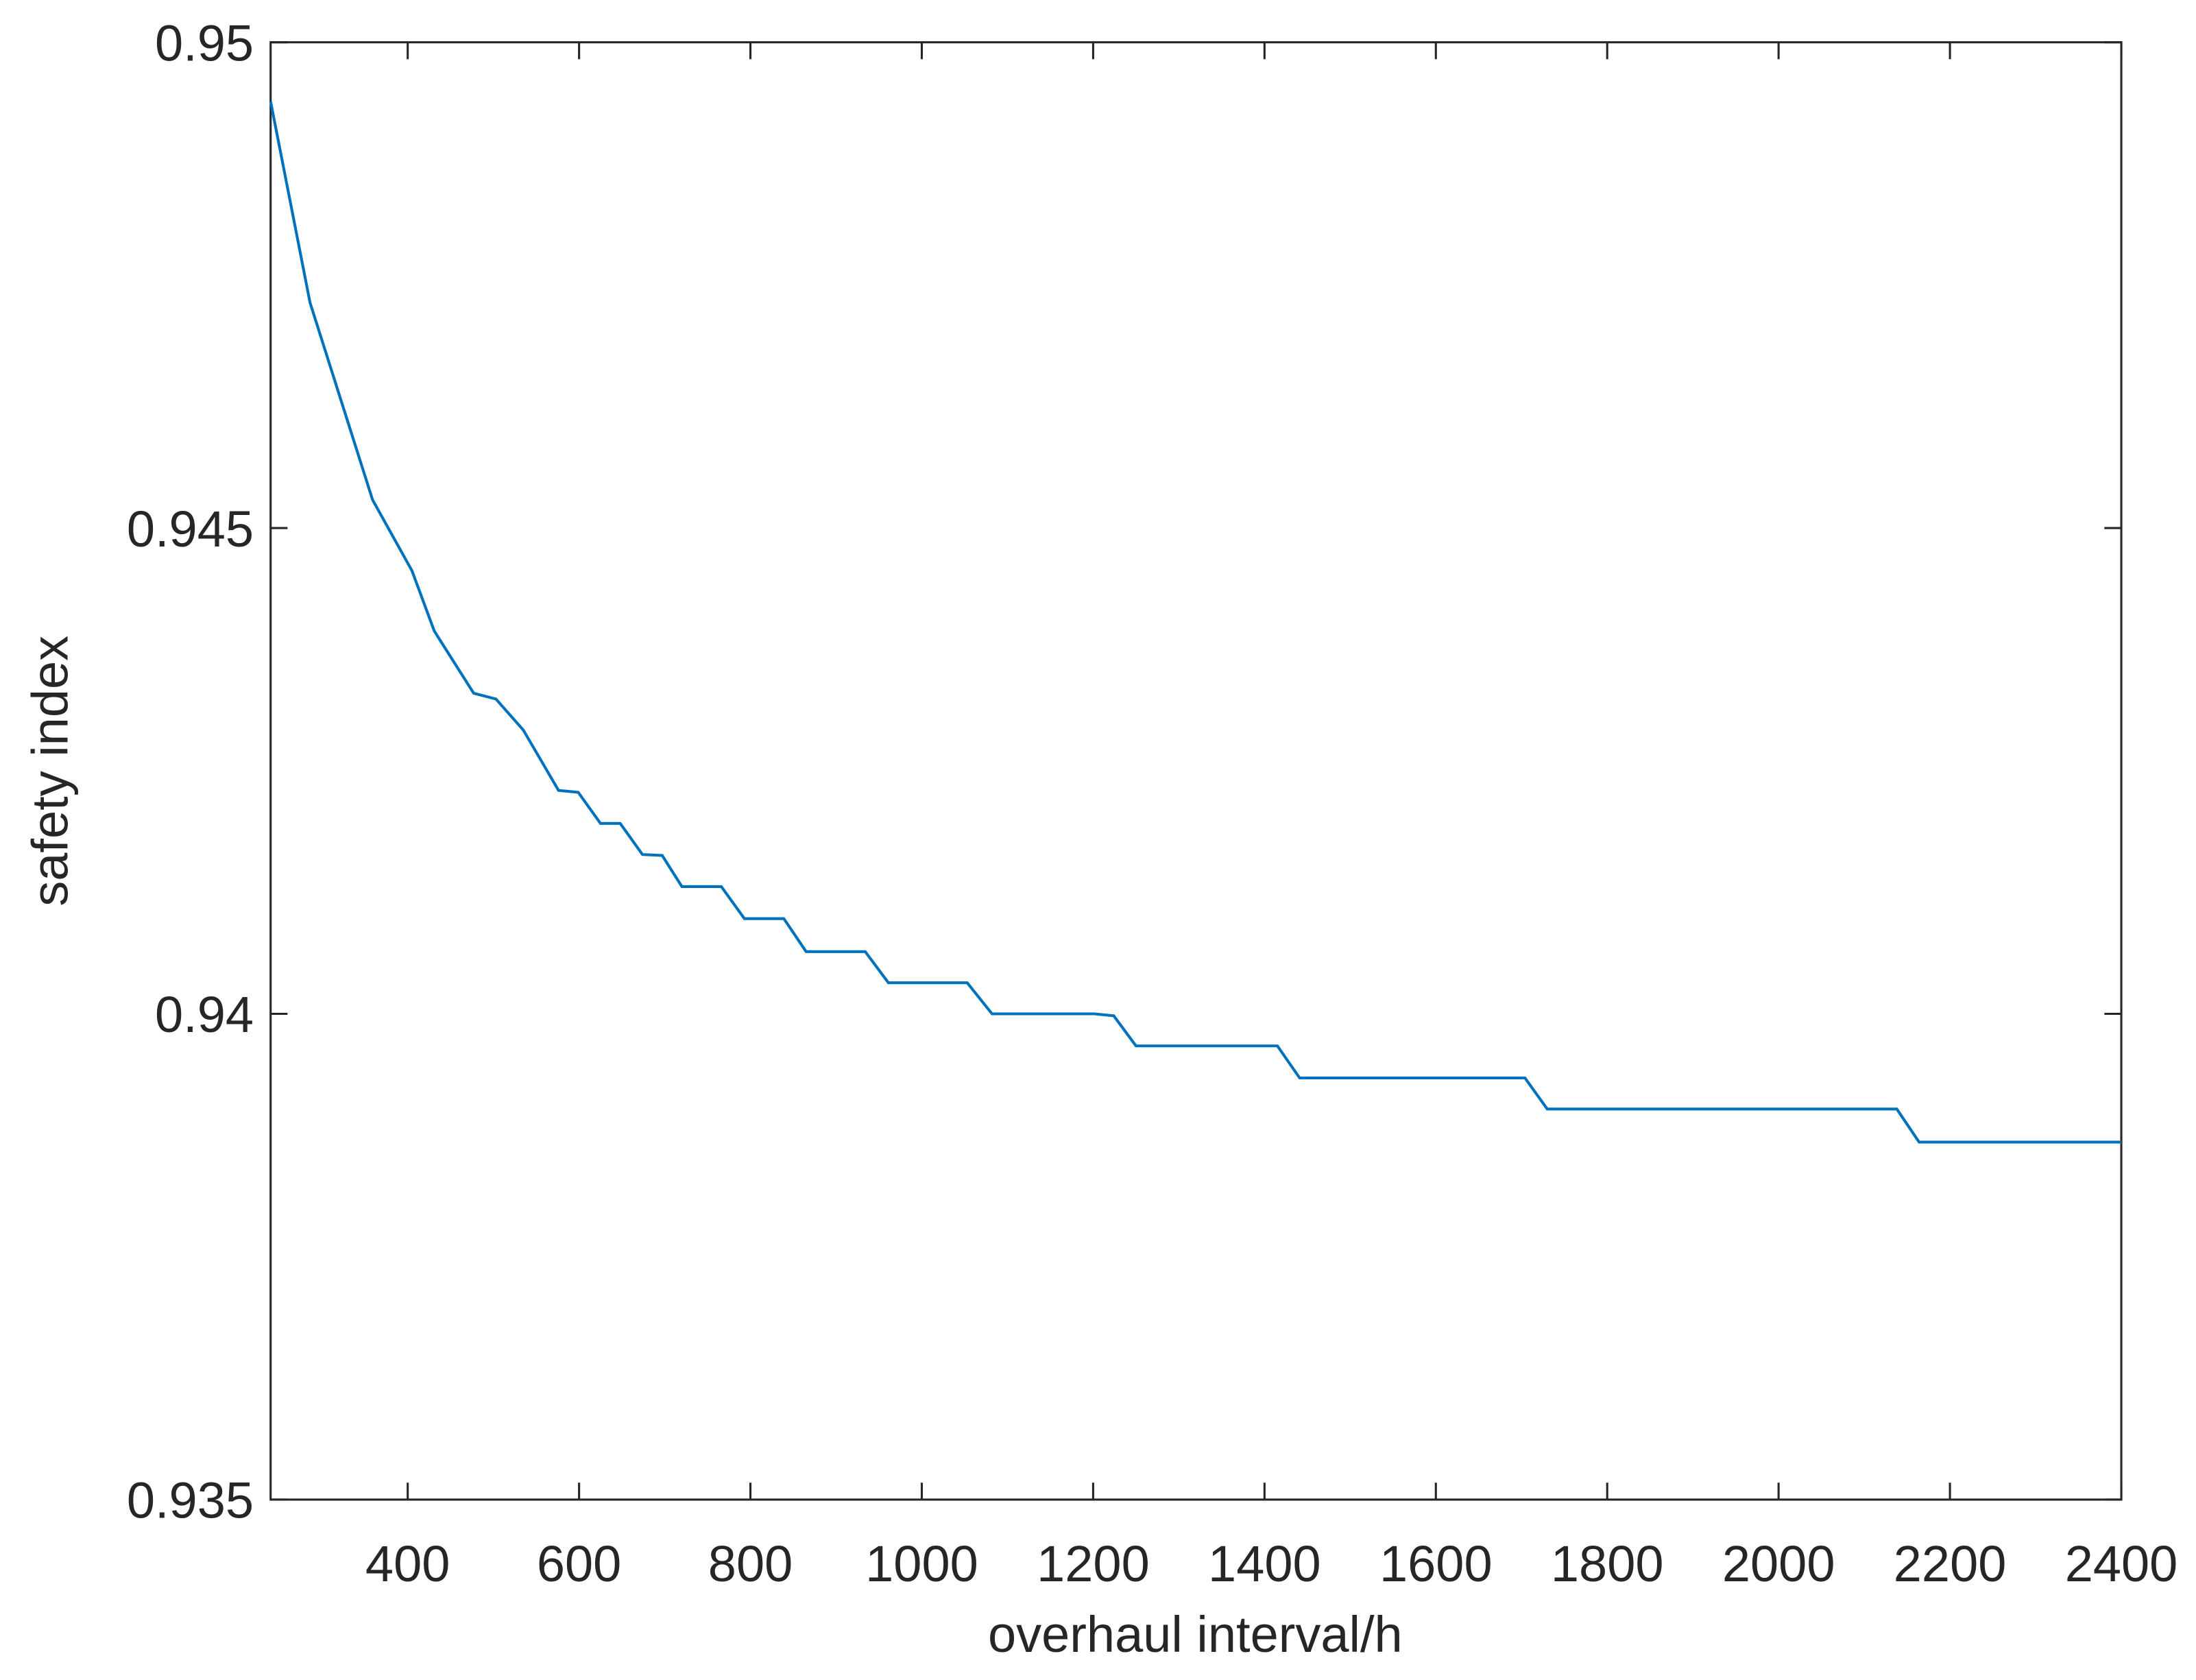 The image size is (2196, 1680). I want to click on x-tick-label: 2000, so click(1778, 1563).